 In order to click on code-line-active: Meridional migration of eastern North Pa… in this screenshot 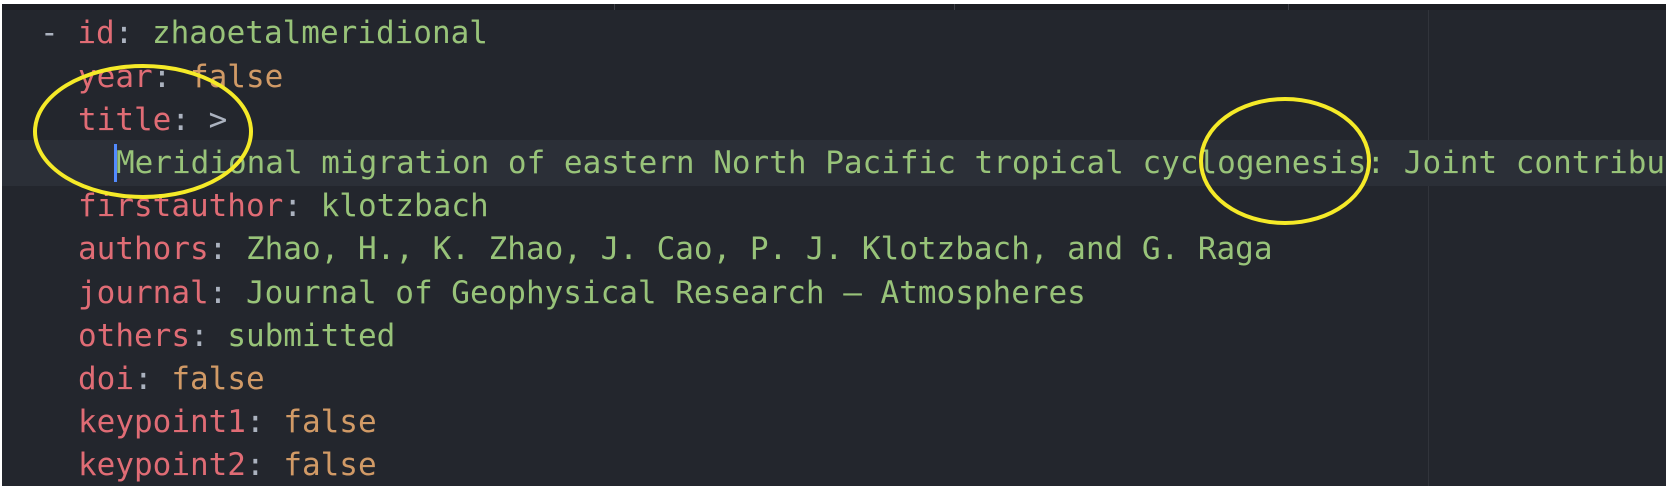, I will do `click(834, 163)`.